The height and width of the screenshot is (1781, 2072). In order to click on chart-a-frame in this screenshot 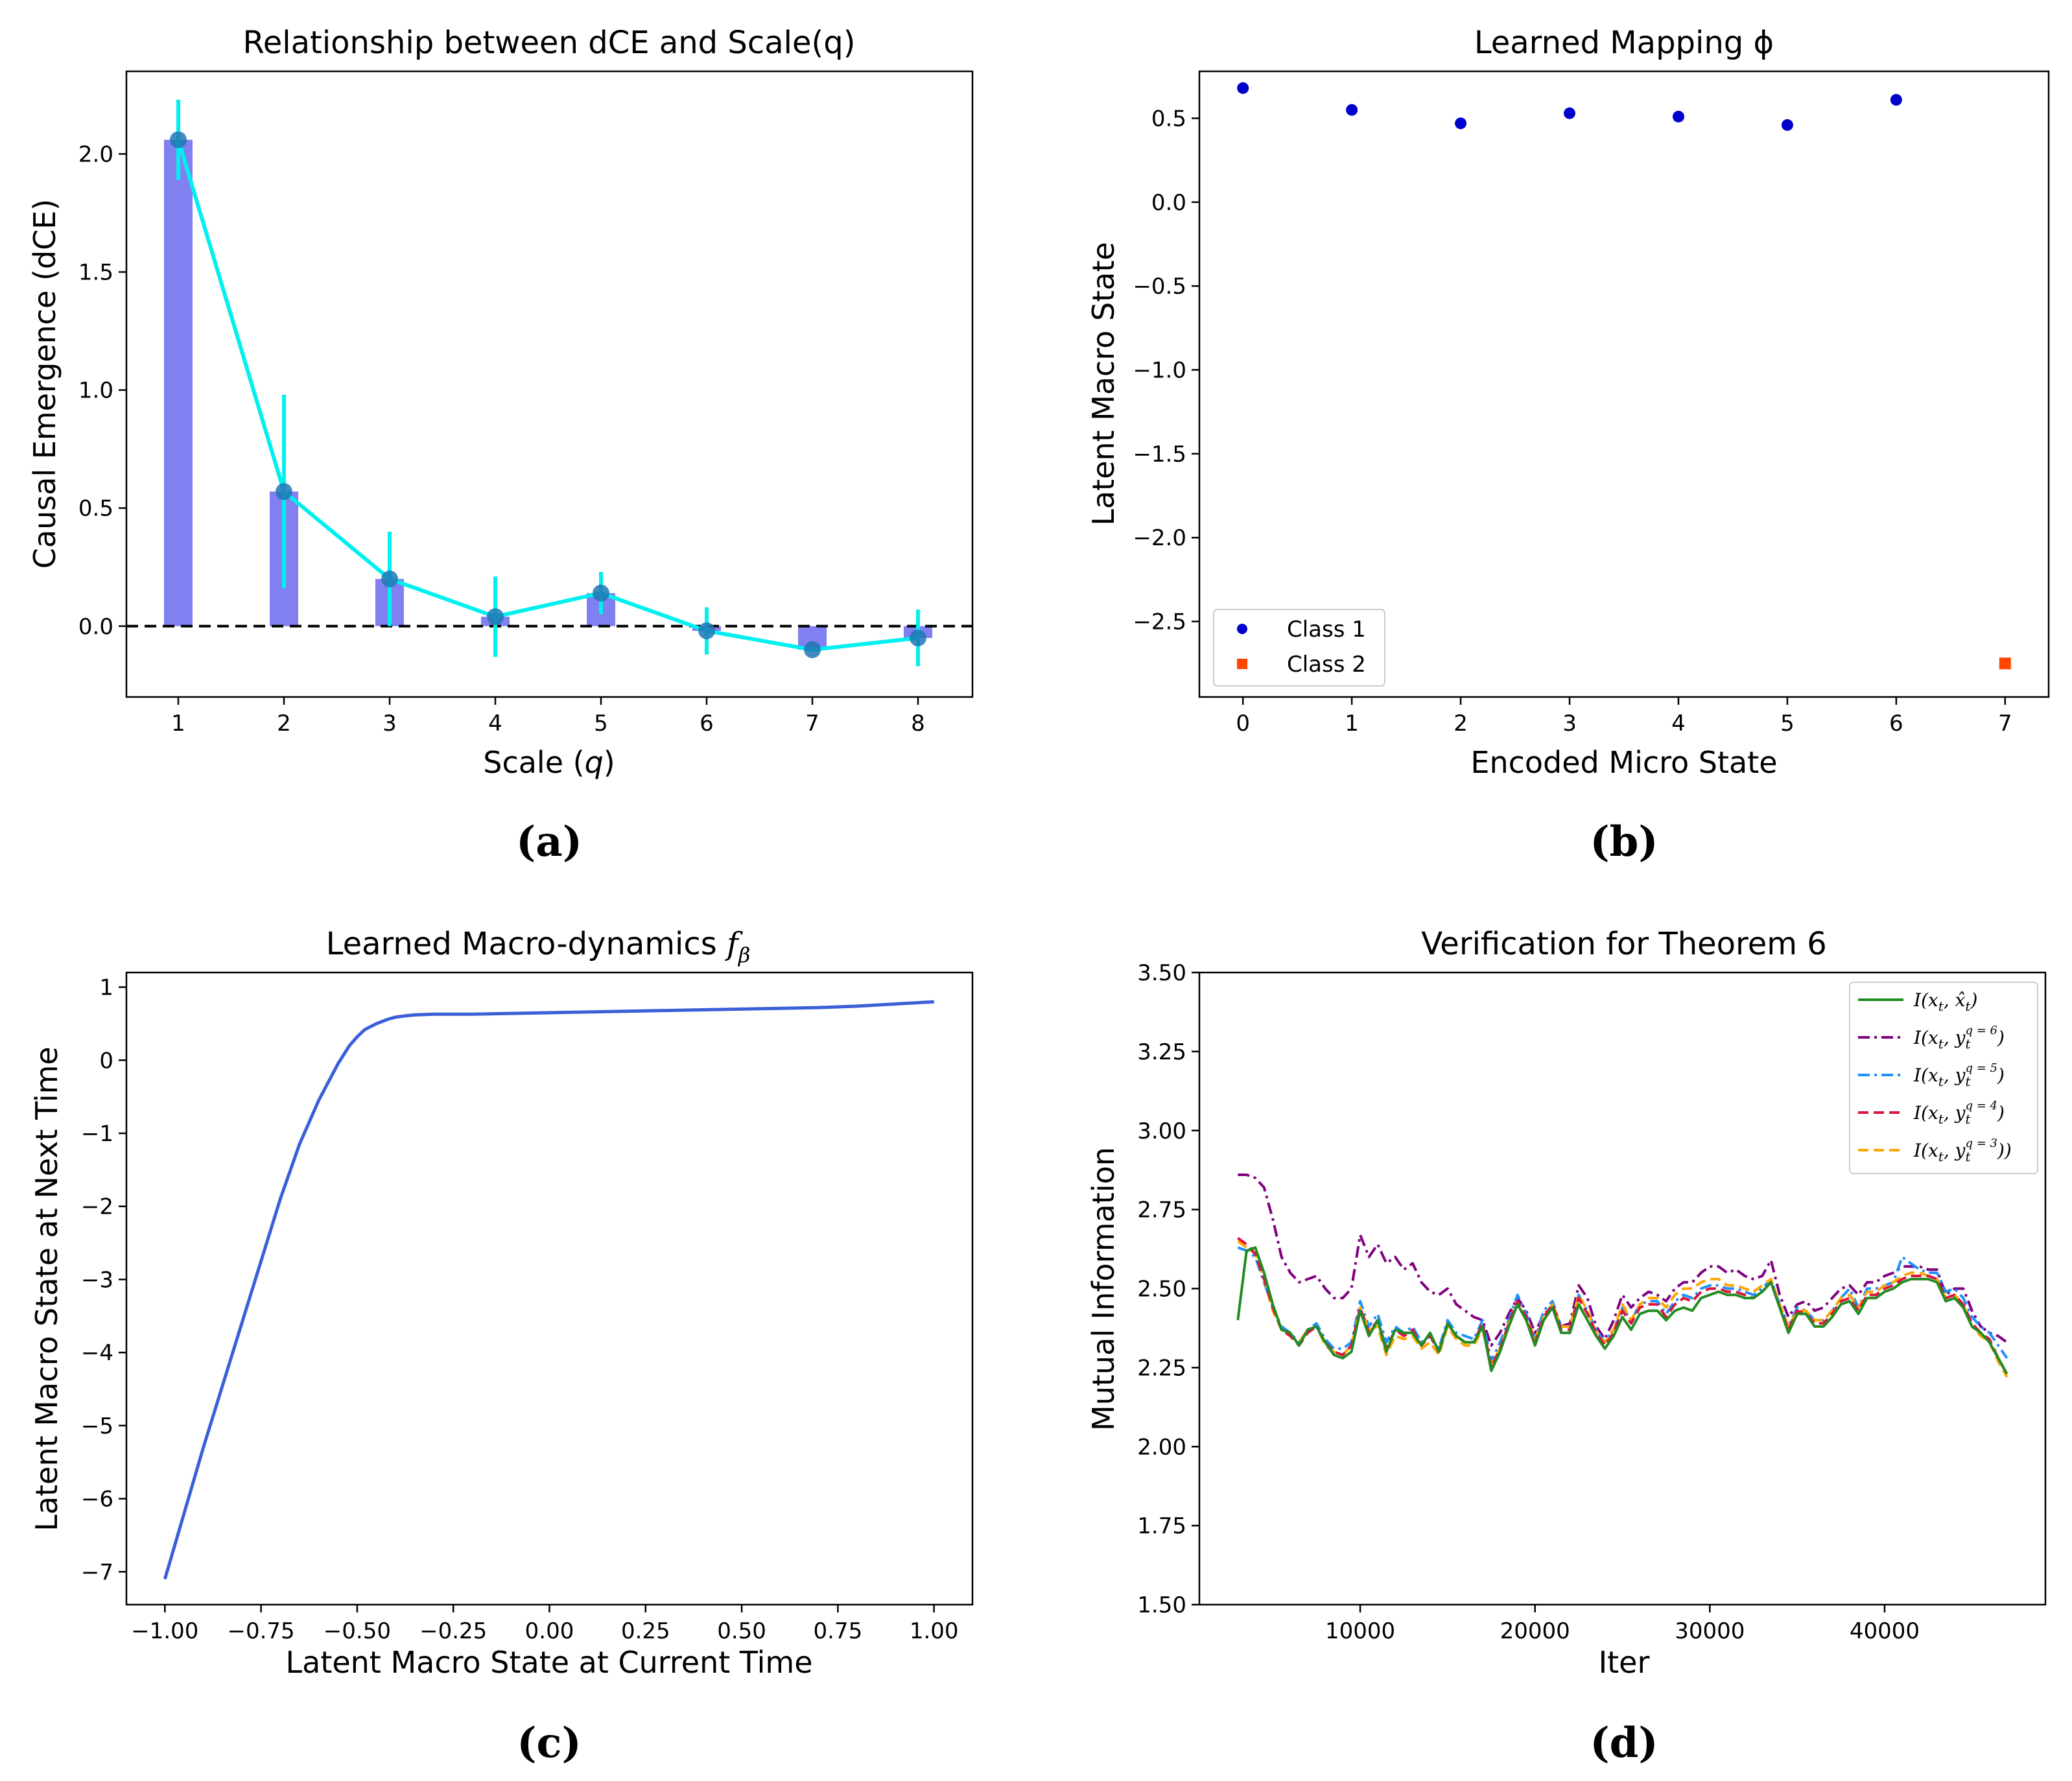, I will do `click(549, 384)`.